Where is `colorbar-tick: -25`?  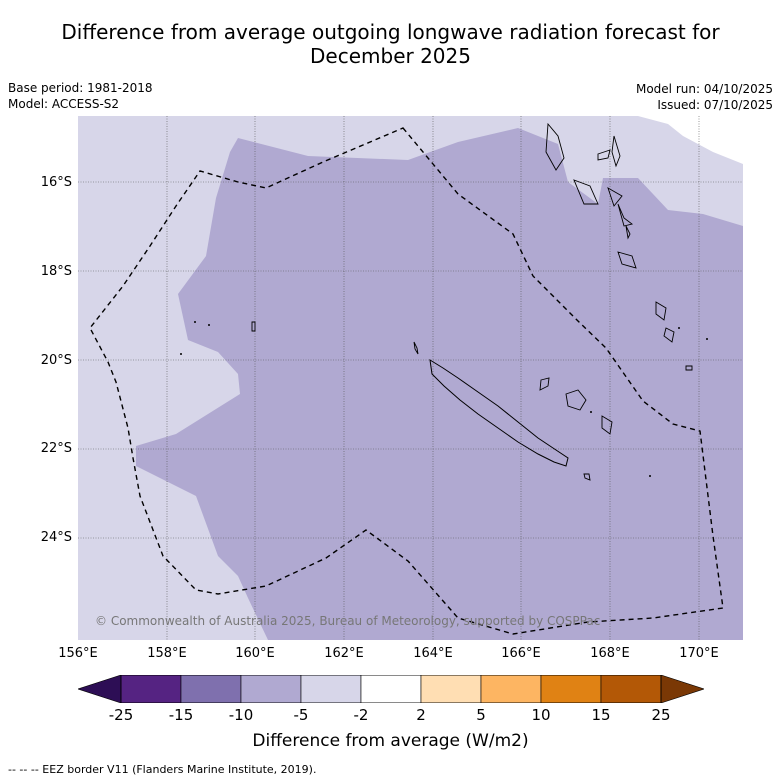 colorbar-tick: -25 is located at coordinates (121, 715).